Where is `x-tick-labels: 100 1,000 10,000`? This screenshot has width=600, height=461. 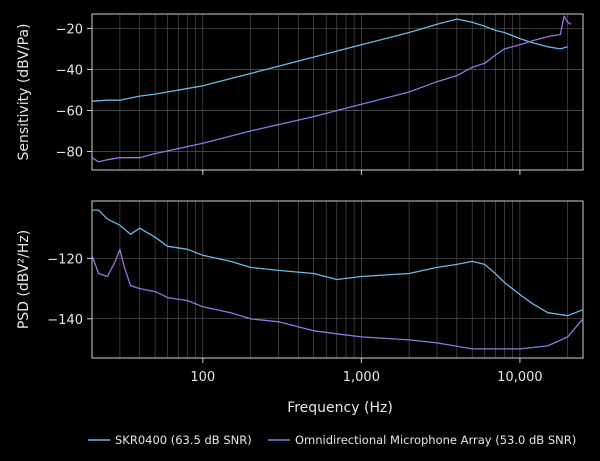 x-tick-labels: 100 1,000 10,000 is located at coordinates (366, 377).